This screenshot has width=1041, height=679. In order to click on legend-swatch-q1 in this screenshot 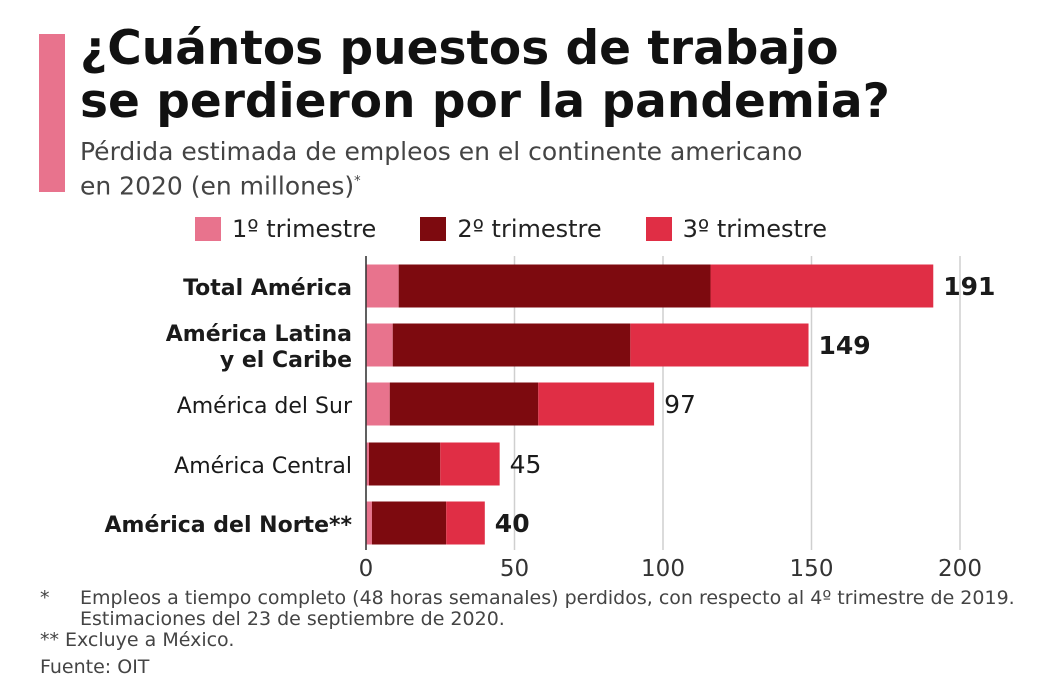, I will do `click(208, 229)`.